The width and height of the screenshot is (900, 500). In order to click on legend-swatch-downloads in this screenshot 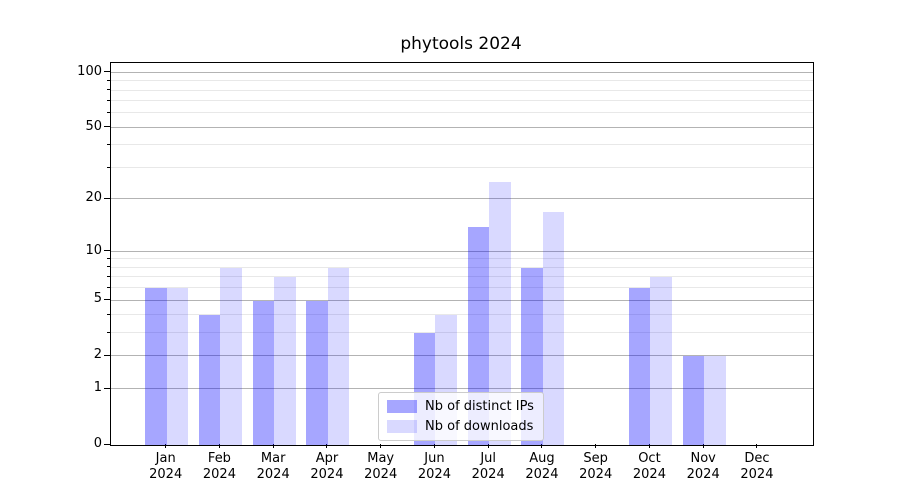, I will do `click(402, 426)`.